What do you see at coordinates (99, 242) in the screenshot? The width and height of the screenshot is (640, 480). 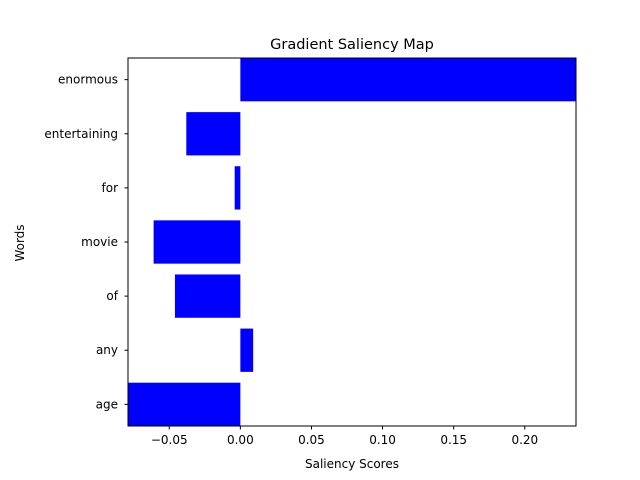 I see `y-tick-label: movie` at bounding box center [99, 242].